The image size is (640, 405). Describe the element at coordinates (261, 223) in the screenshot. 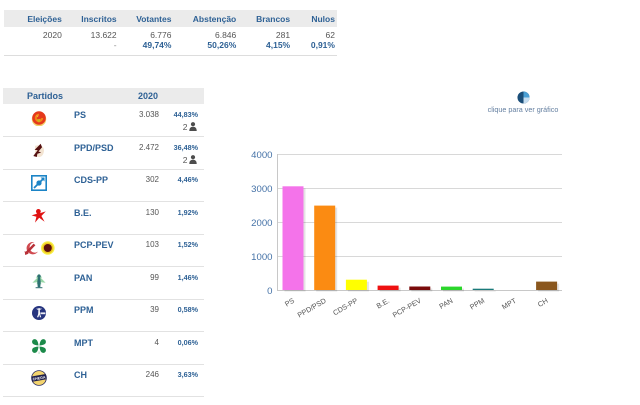

I see `svg-text: 2000` at that location.